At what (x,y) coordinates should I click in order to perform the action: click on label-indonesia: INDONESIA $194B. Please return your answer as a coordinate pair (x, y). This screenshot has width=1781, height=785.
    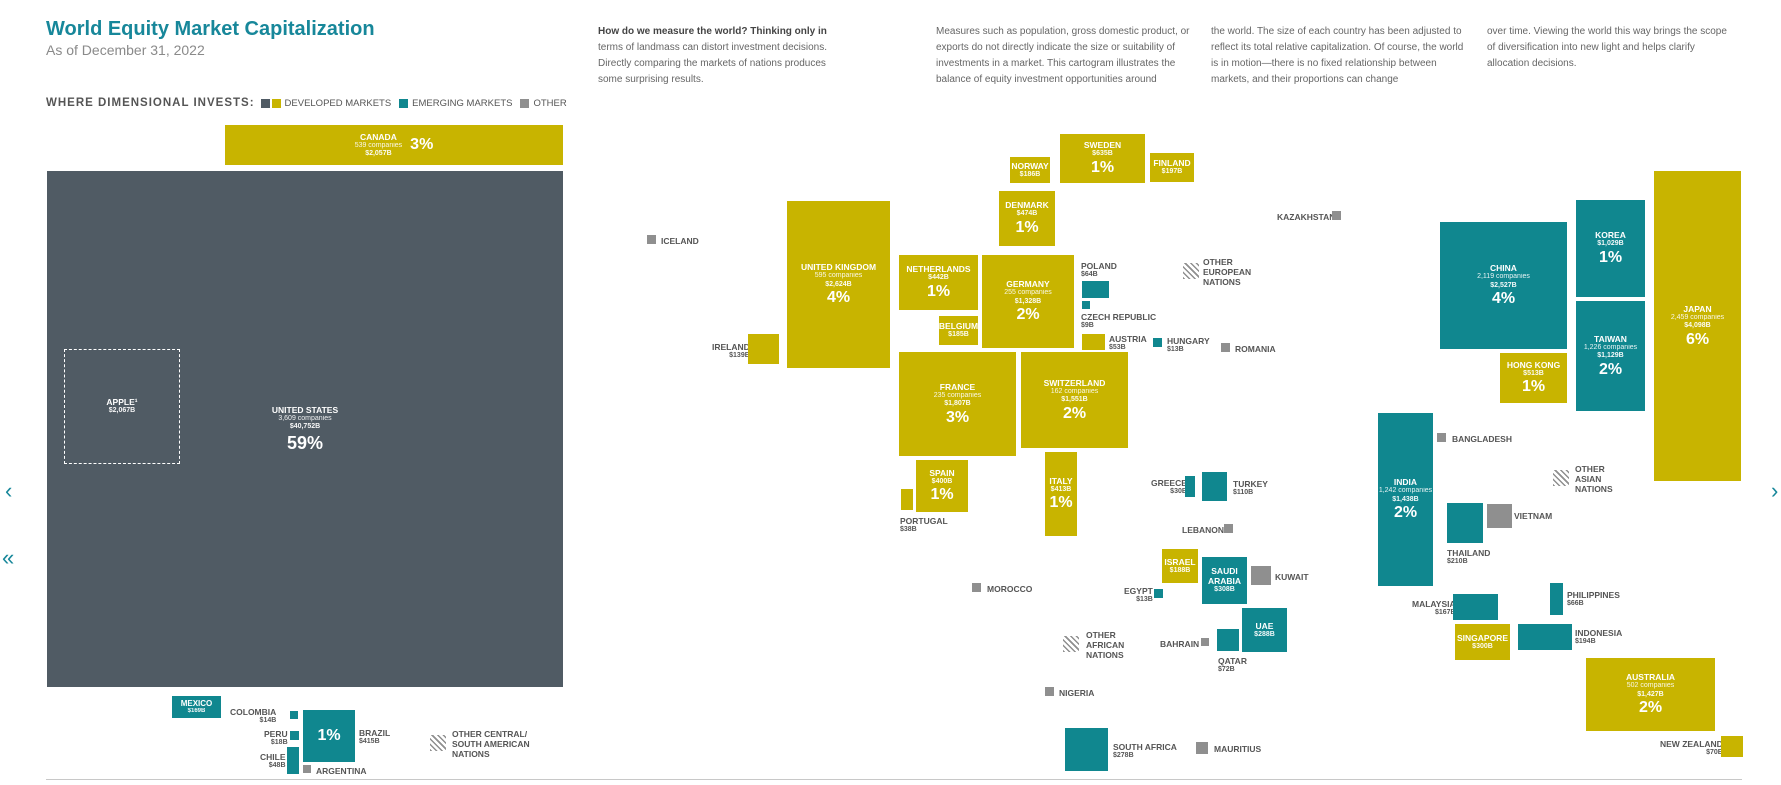
    Looking at the image, I should click on (1598, 637).